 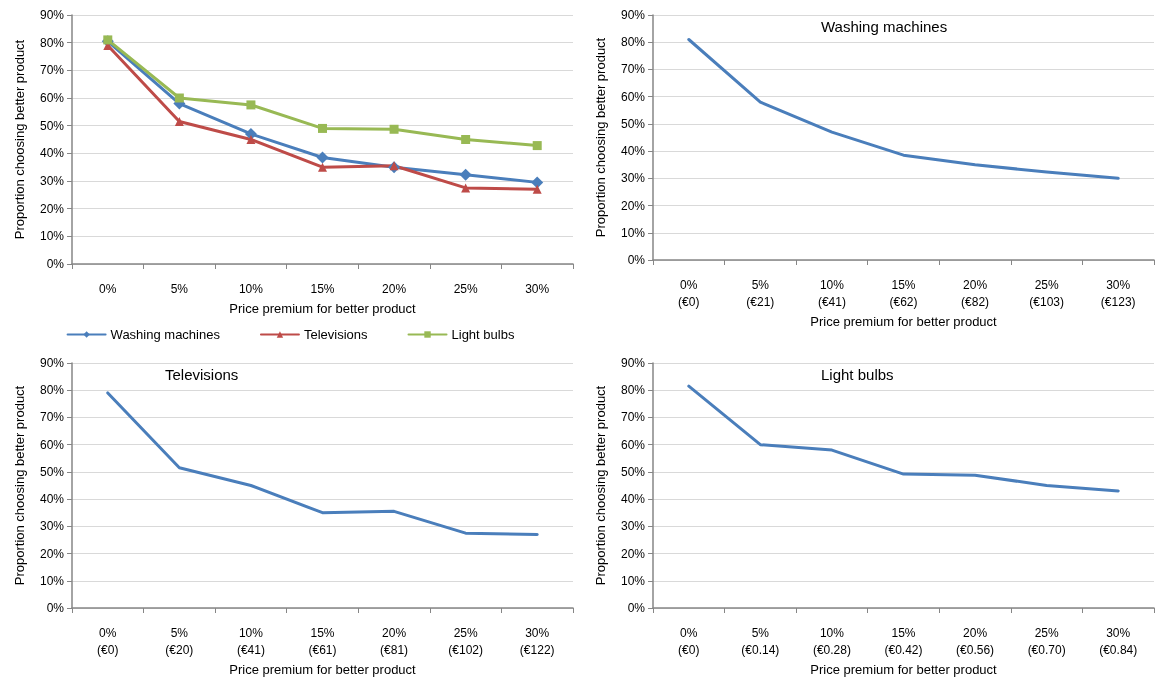 What do you see at coordinates (202, 374) in the screenshot?
I see `chart-title: Televisions` at bounding box center [202, 374].